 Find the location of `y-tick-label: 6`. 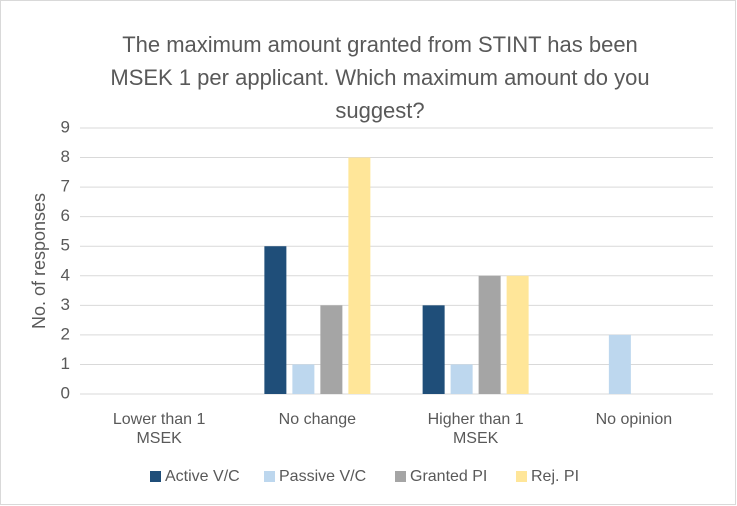

y-tick-label: 6 is located at coordinates (65, 215).